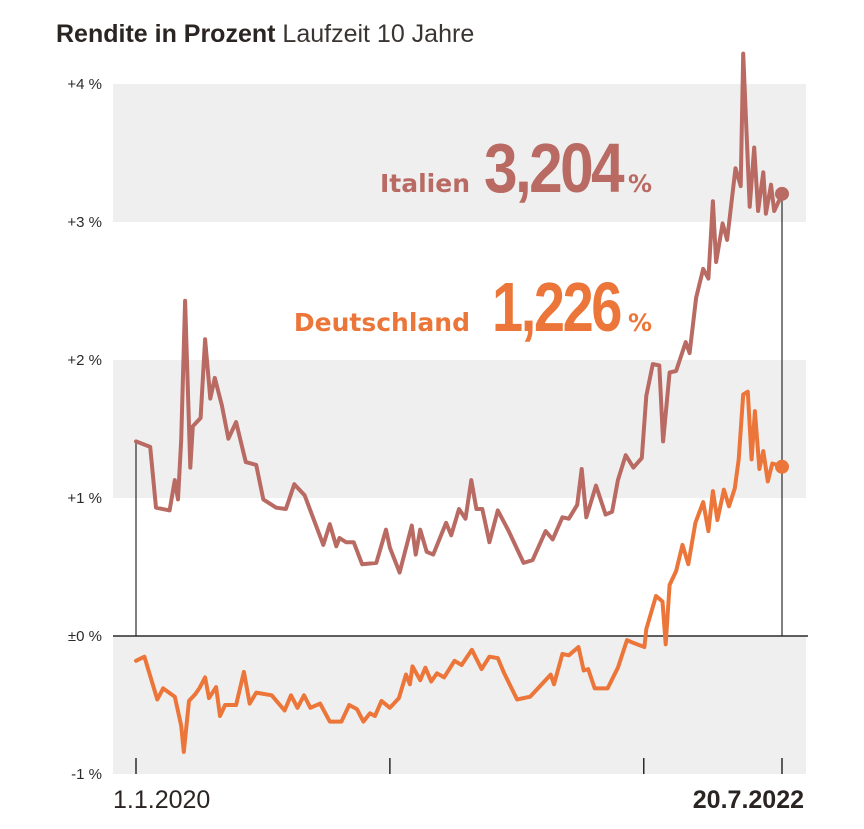 The height and width of the screenshot is (829, 864). What do you see at coordinates (782, 466) in the screenshot?
I see `end-marker-deutschland` at bounding box center [782, 466].